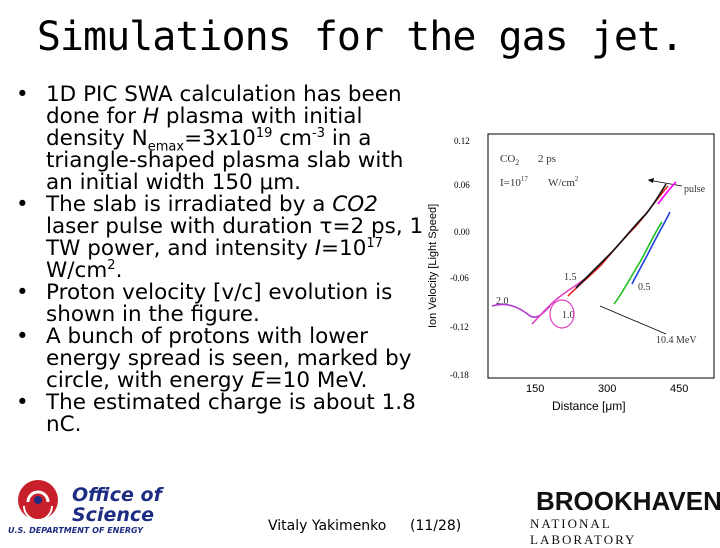 Image resolution: width=720 pixels, height=548 pixels. I want to click on pulse-arrowhead, so click(651, 180).